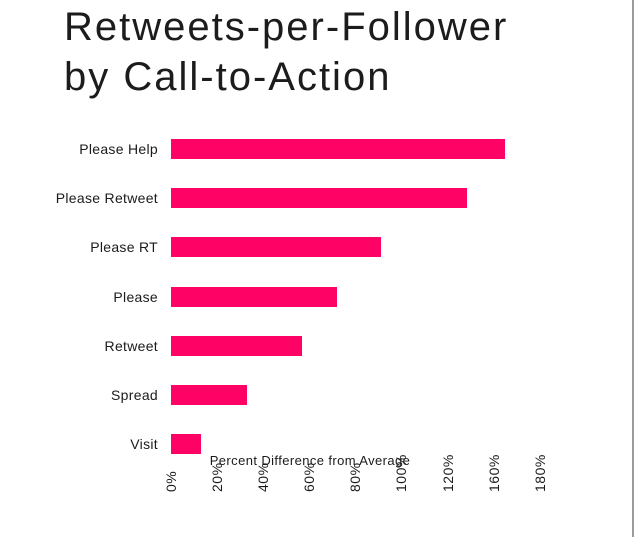 The width and height of the screenshot is (637, 541). What do you see at coordinates (216, 477) in the screenshot?
I see `x-tick-label: 20%` at bounding box center [216, 477].